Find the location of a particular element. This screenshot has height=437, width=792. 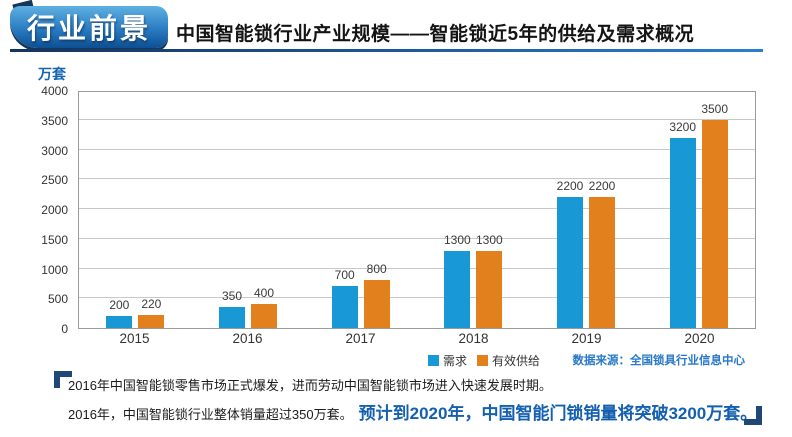

bar-supply-2017 is located at coordinates (376, 304).